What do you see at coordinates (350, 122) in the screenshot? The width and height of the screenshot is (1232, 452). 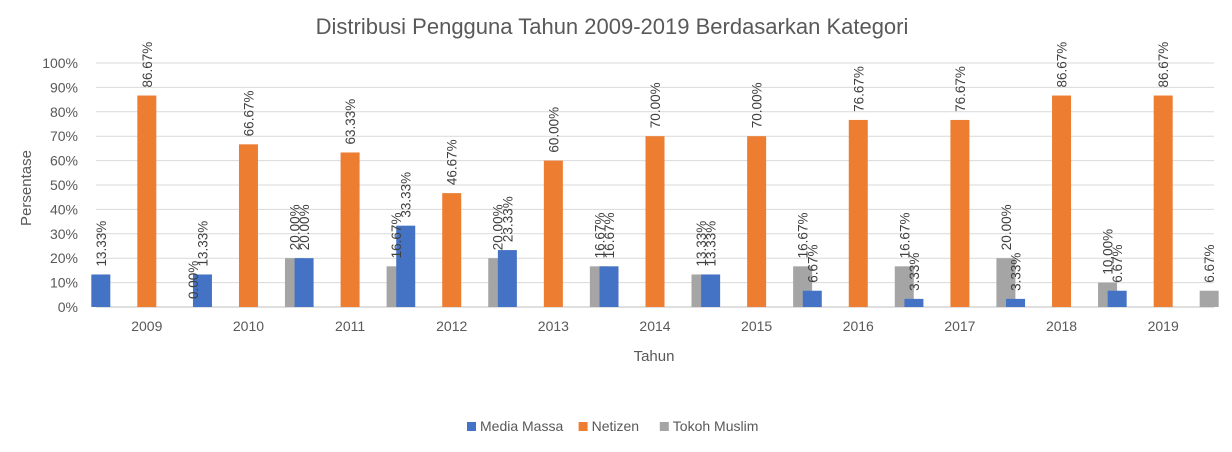 I see `data-label-netizen: 63.33%` at bounding box center [350, 122].